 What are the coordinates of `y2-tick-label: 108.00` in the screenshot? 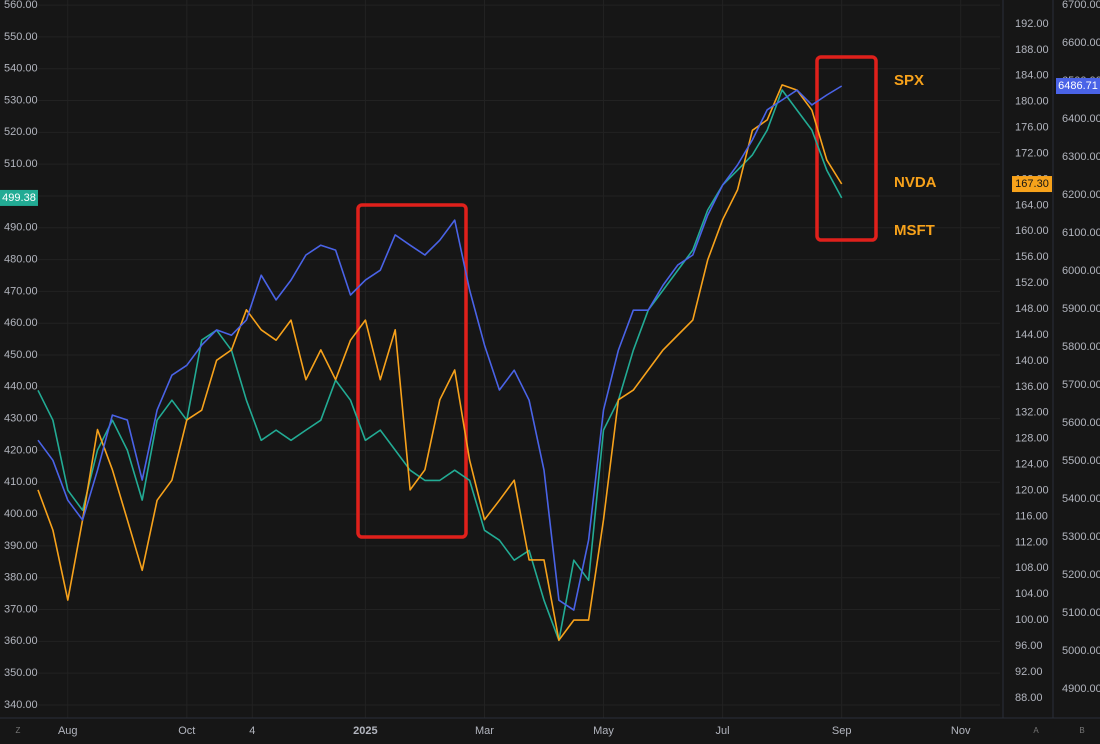 It's located at (1032, 568).